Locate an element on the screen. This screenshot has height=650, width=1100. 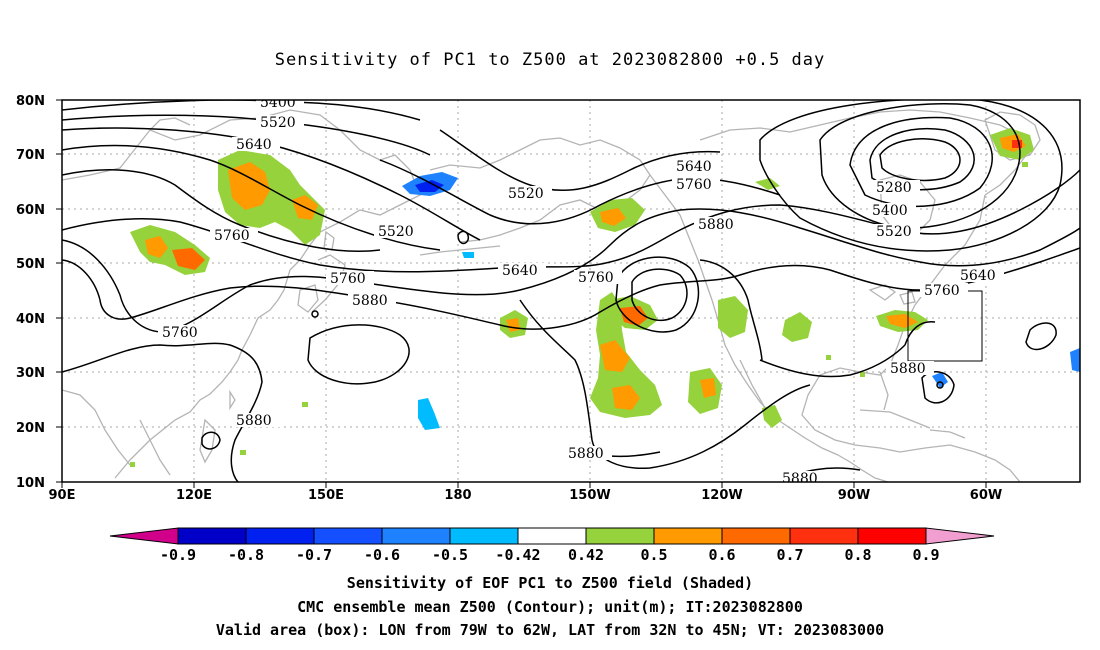
colorbar is located at coordinates (552, 536).